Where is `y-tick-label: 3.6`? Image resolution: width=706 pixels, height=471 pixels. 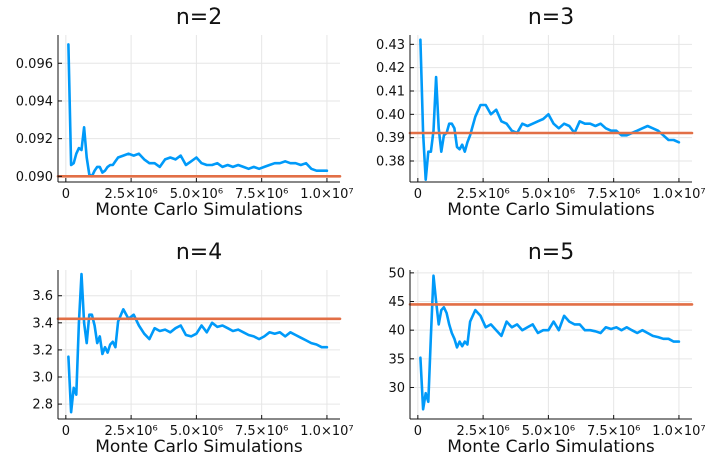 y-tick-label: 3.6 is located at coordinates (42, 296).